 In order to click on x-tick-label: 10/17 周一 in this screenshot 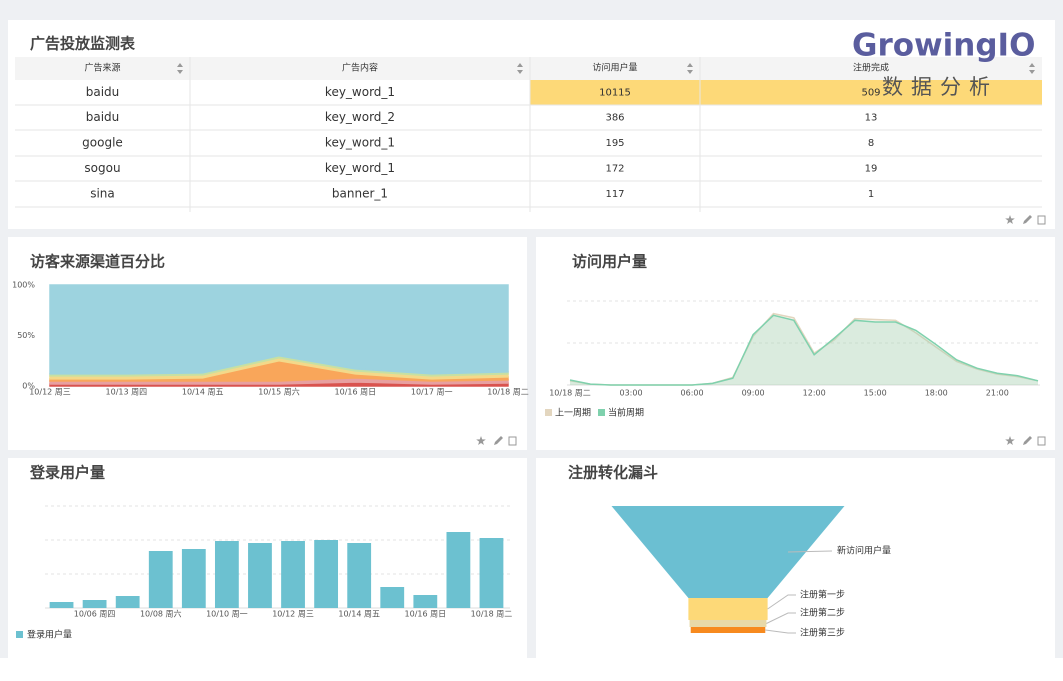, I will do `click(432, 392)`.